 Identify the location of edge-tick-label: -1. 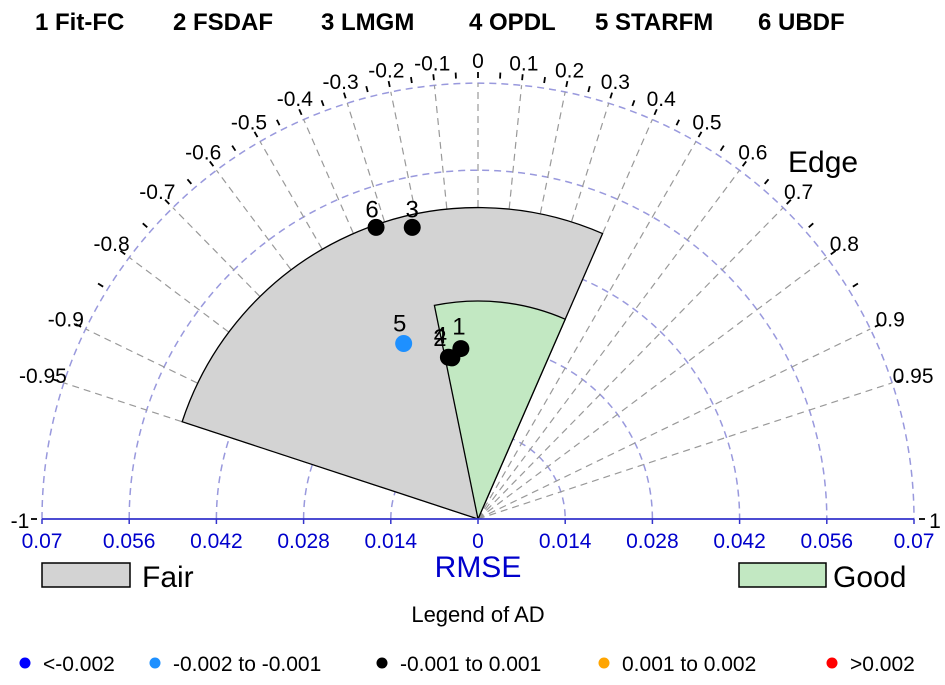
(20, 521).